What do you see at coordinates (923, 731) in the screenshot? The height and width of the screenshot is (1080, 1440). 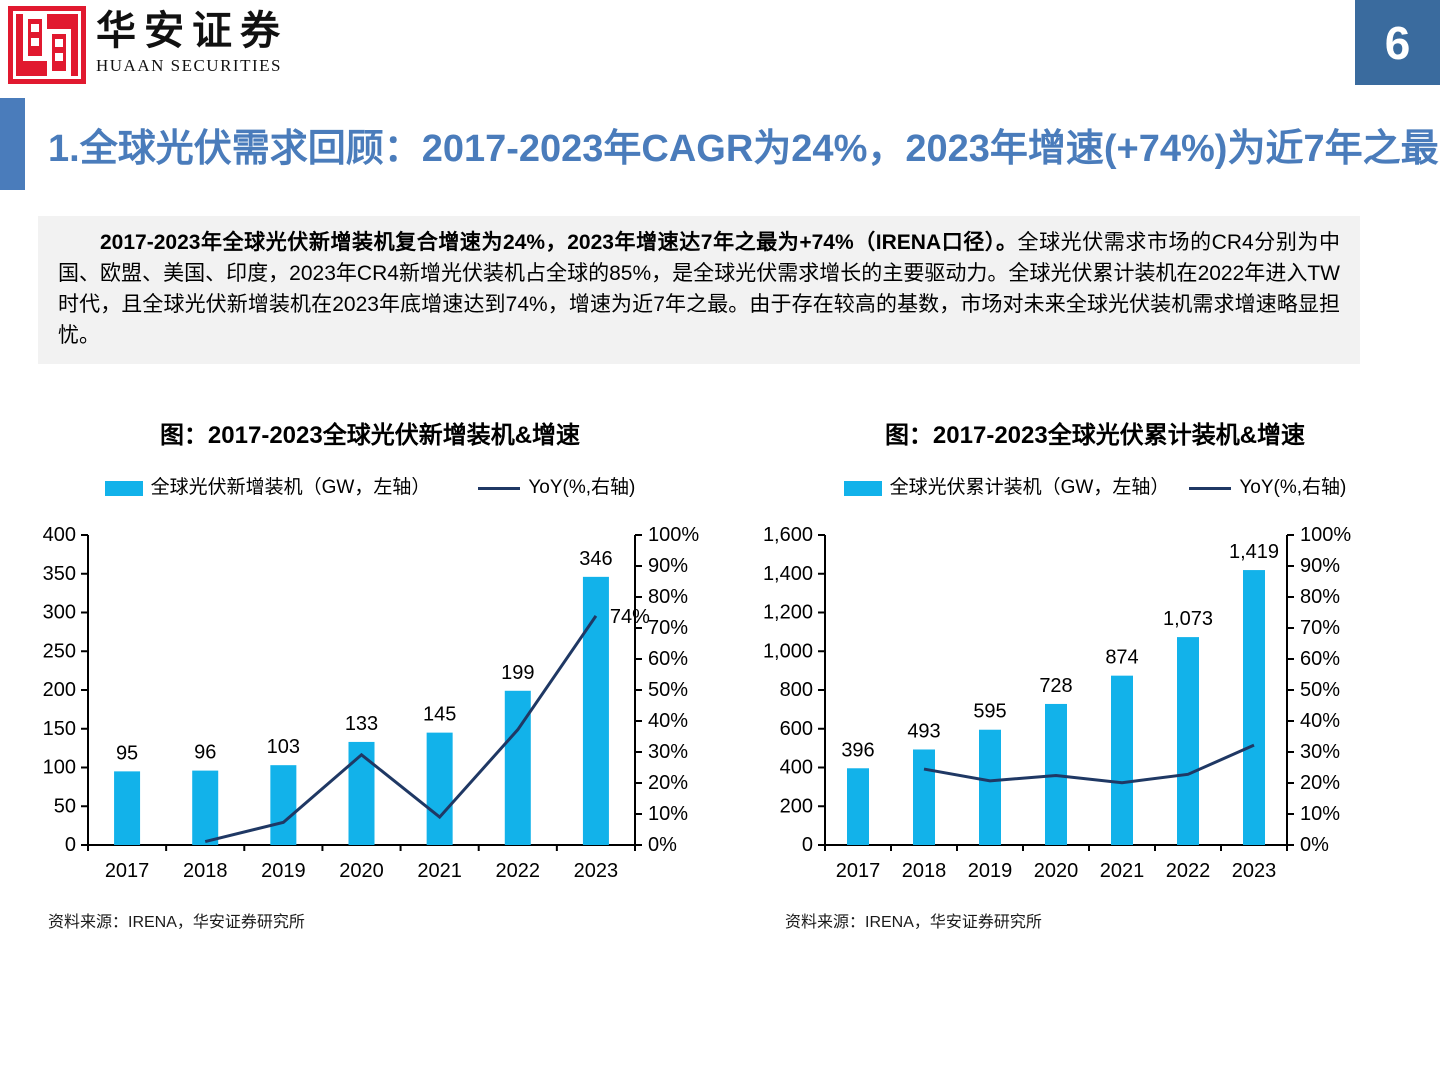 I see `bar-value-label: 493` at bounding box center [923, 731].